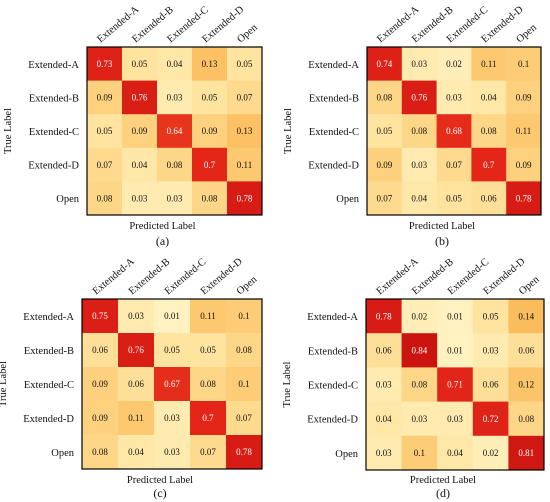  Describe the element at coordinates (333, 65) in the screenshot. I see `y-tick-label: Extended-A` at that location.